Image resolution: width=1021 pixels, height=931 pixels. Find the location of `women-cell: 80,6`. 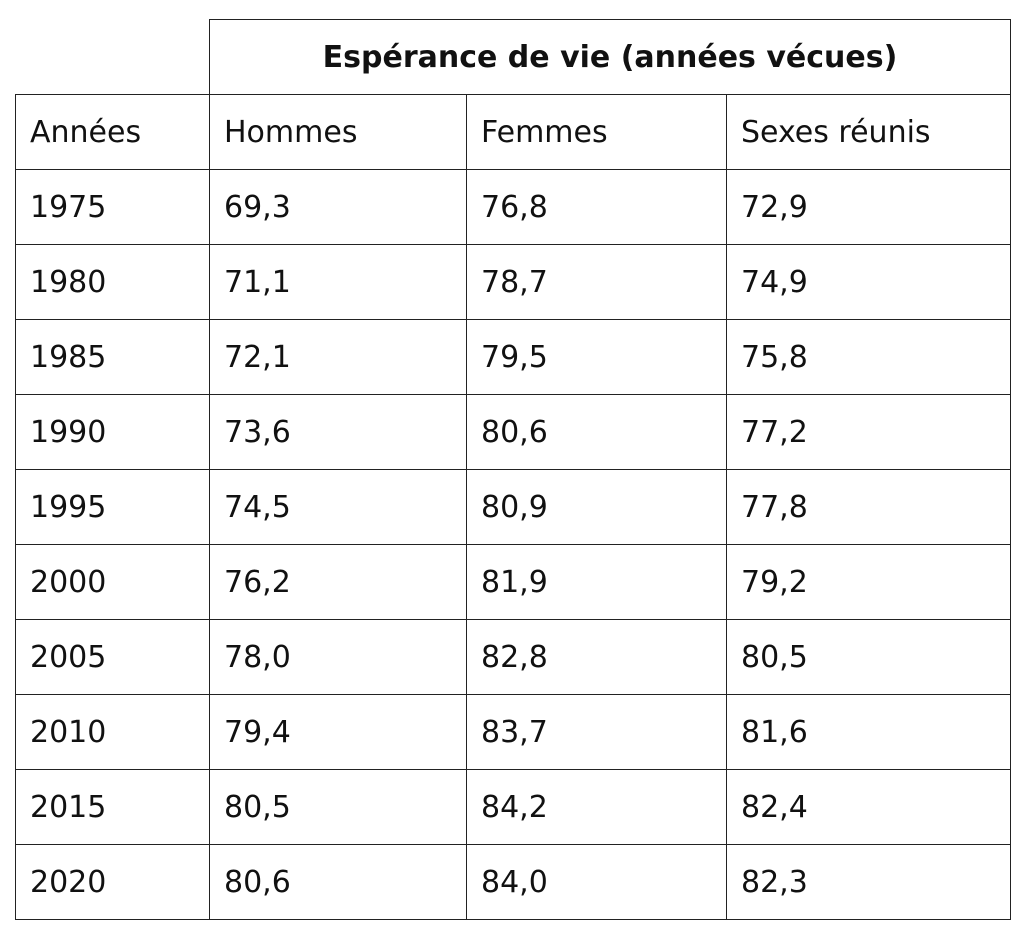

women-cell: 80,6 is located at coordinates (596, 432).